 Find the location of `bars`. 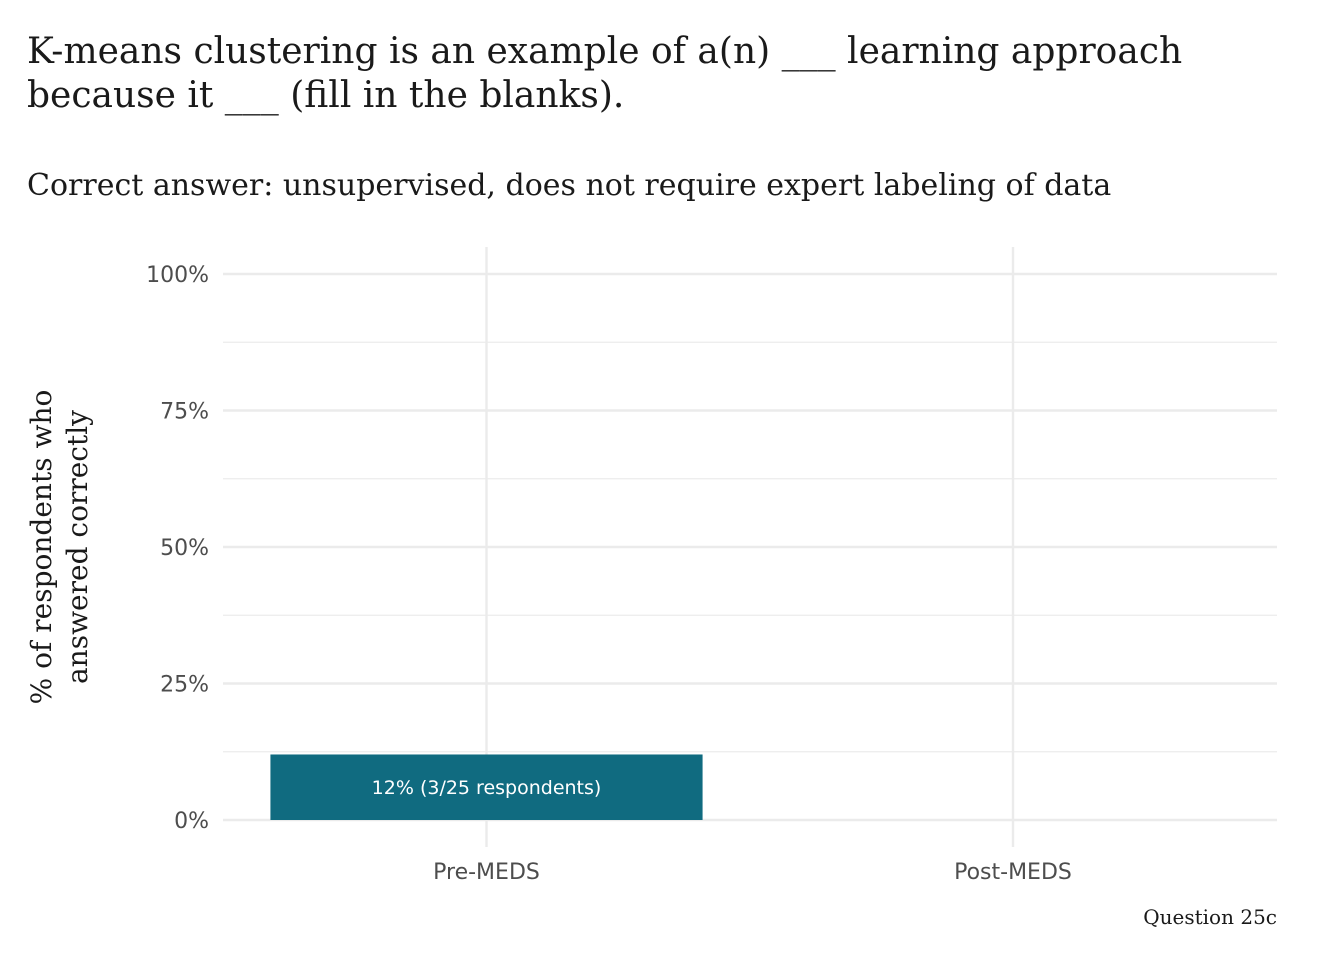

bars is located at coordinates (486, 787).